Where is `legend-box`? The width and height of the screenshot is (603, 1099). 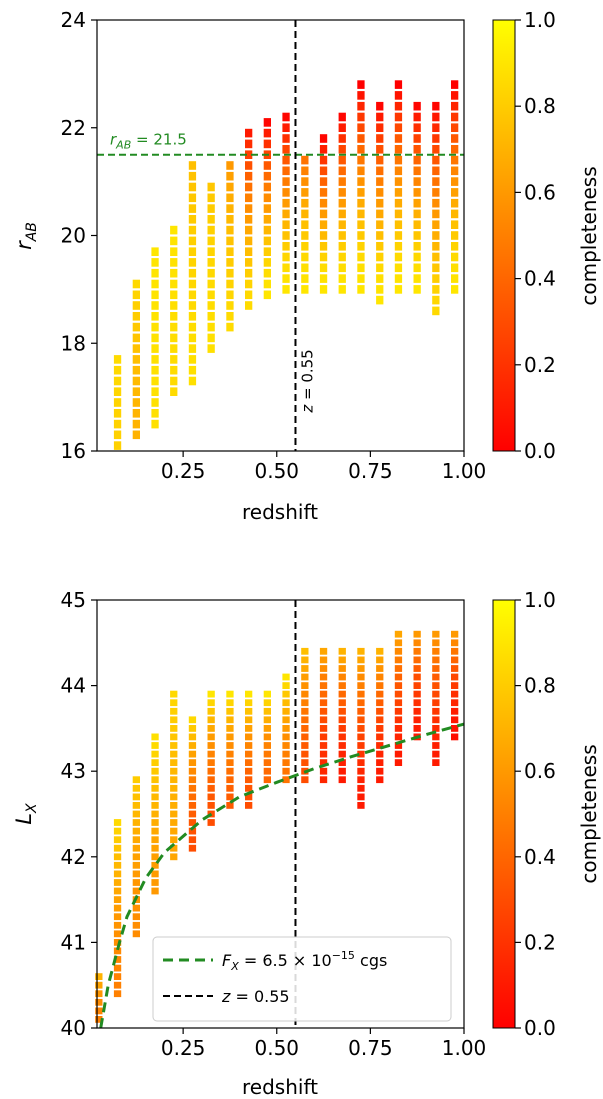
legend-box is located at coordinates (302, 979).